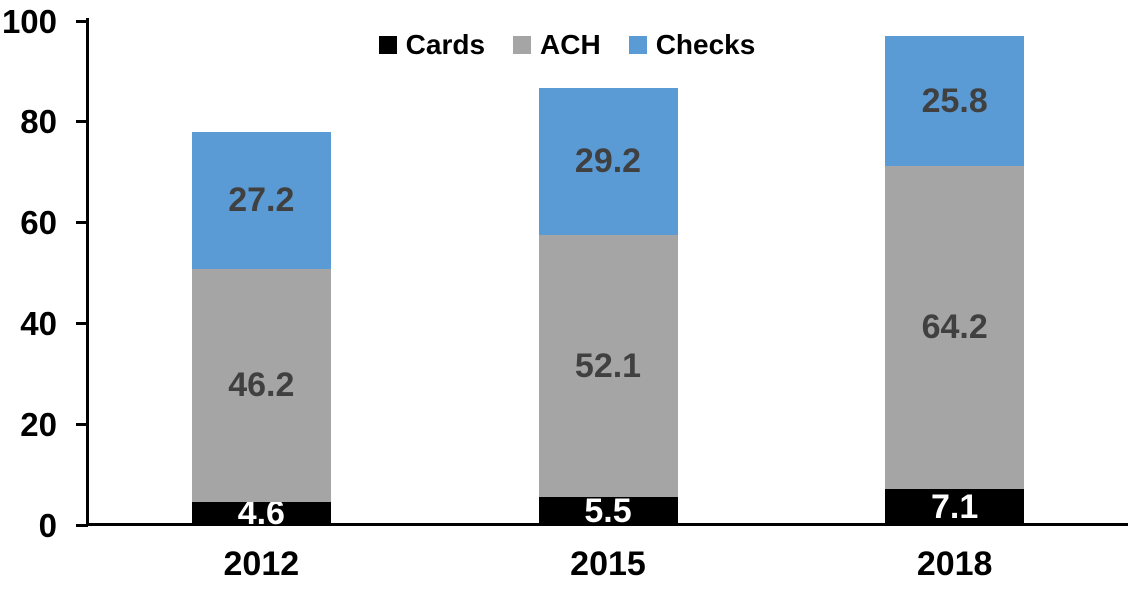 The image size is (1134, 599). I want to click on bar-value-label: 5.5, so click(608, 511).